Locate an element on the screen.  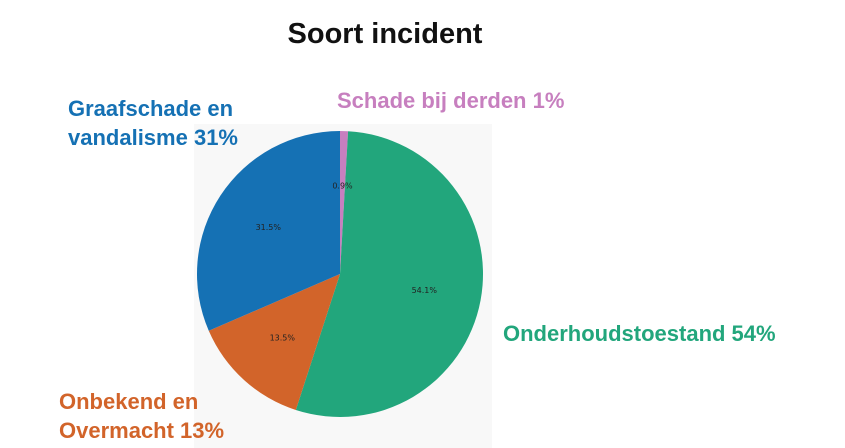
callout-line: Overmacht 13% is located at coordinates (142, 430).